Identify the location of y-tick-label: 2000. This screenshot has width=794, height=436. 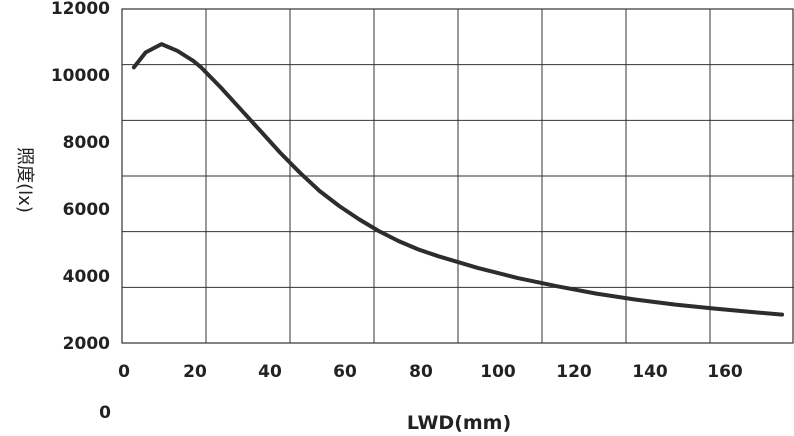
(86, 344).